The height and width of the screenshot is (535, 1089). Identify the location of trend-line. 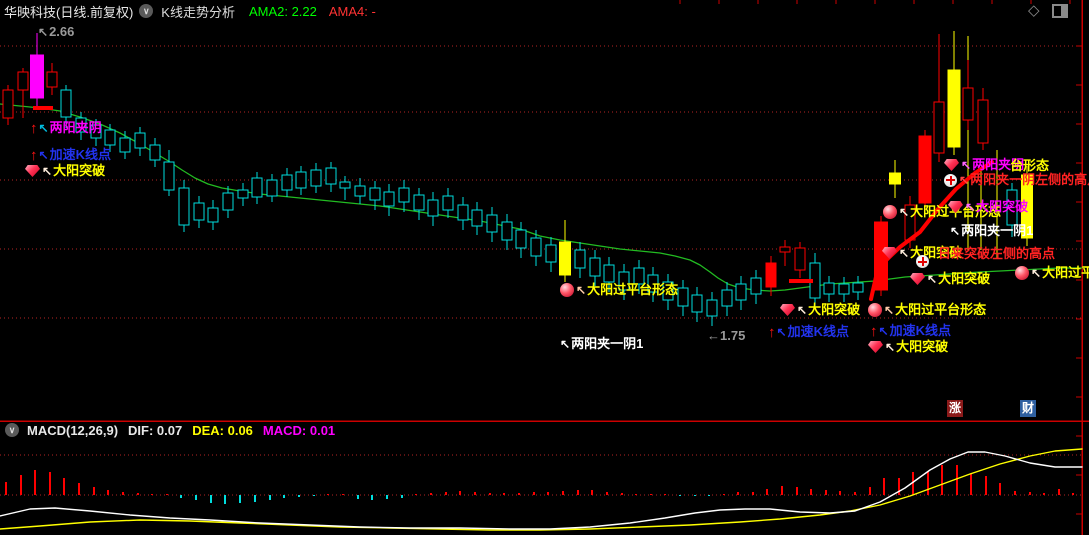
(931, 230).